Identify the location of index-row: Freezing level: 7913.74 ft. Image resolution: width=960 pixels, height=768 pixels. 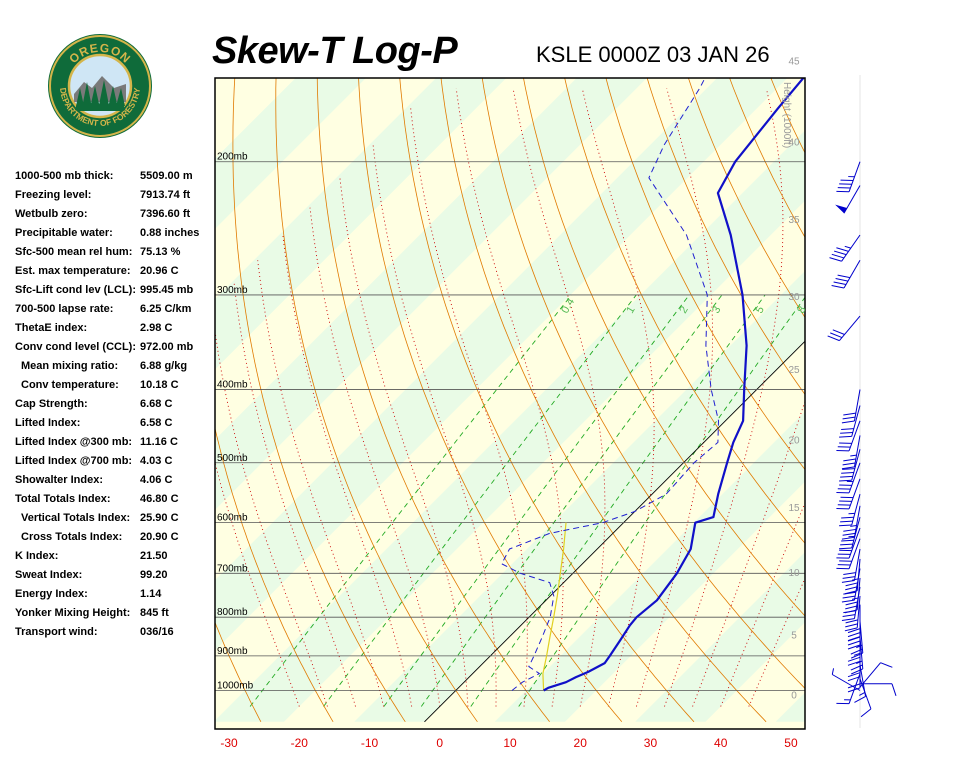
(115, 198).